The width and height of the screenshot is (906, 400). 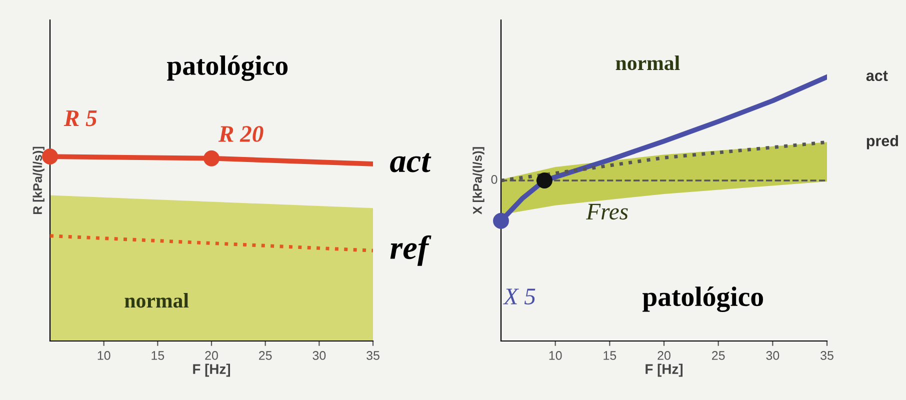 I want to click on annotation: normal, so click(x=156, y=300).